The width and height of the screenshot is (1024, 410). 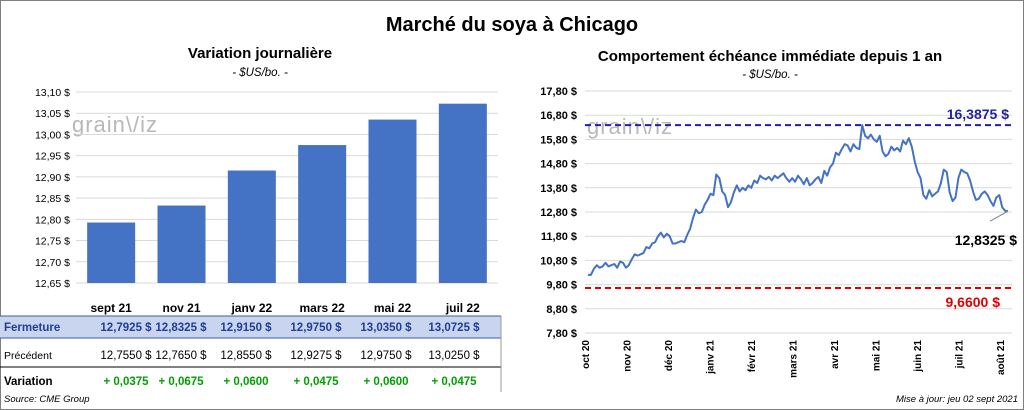 I want to click on source-note: Source: CME Group, so click(x=47, y=399).